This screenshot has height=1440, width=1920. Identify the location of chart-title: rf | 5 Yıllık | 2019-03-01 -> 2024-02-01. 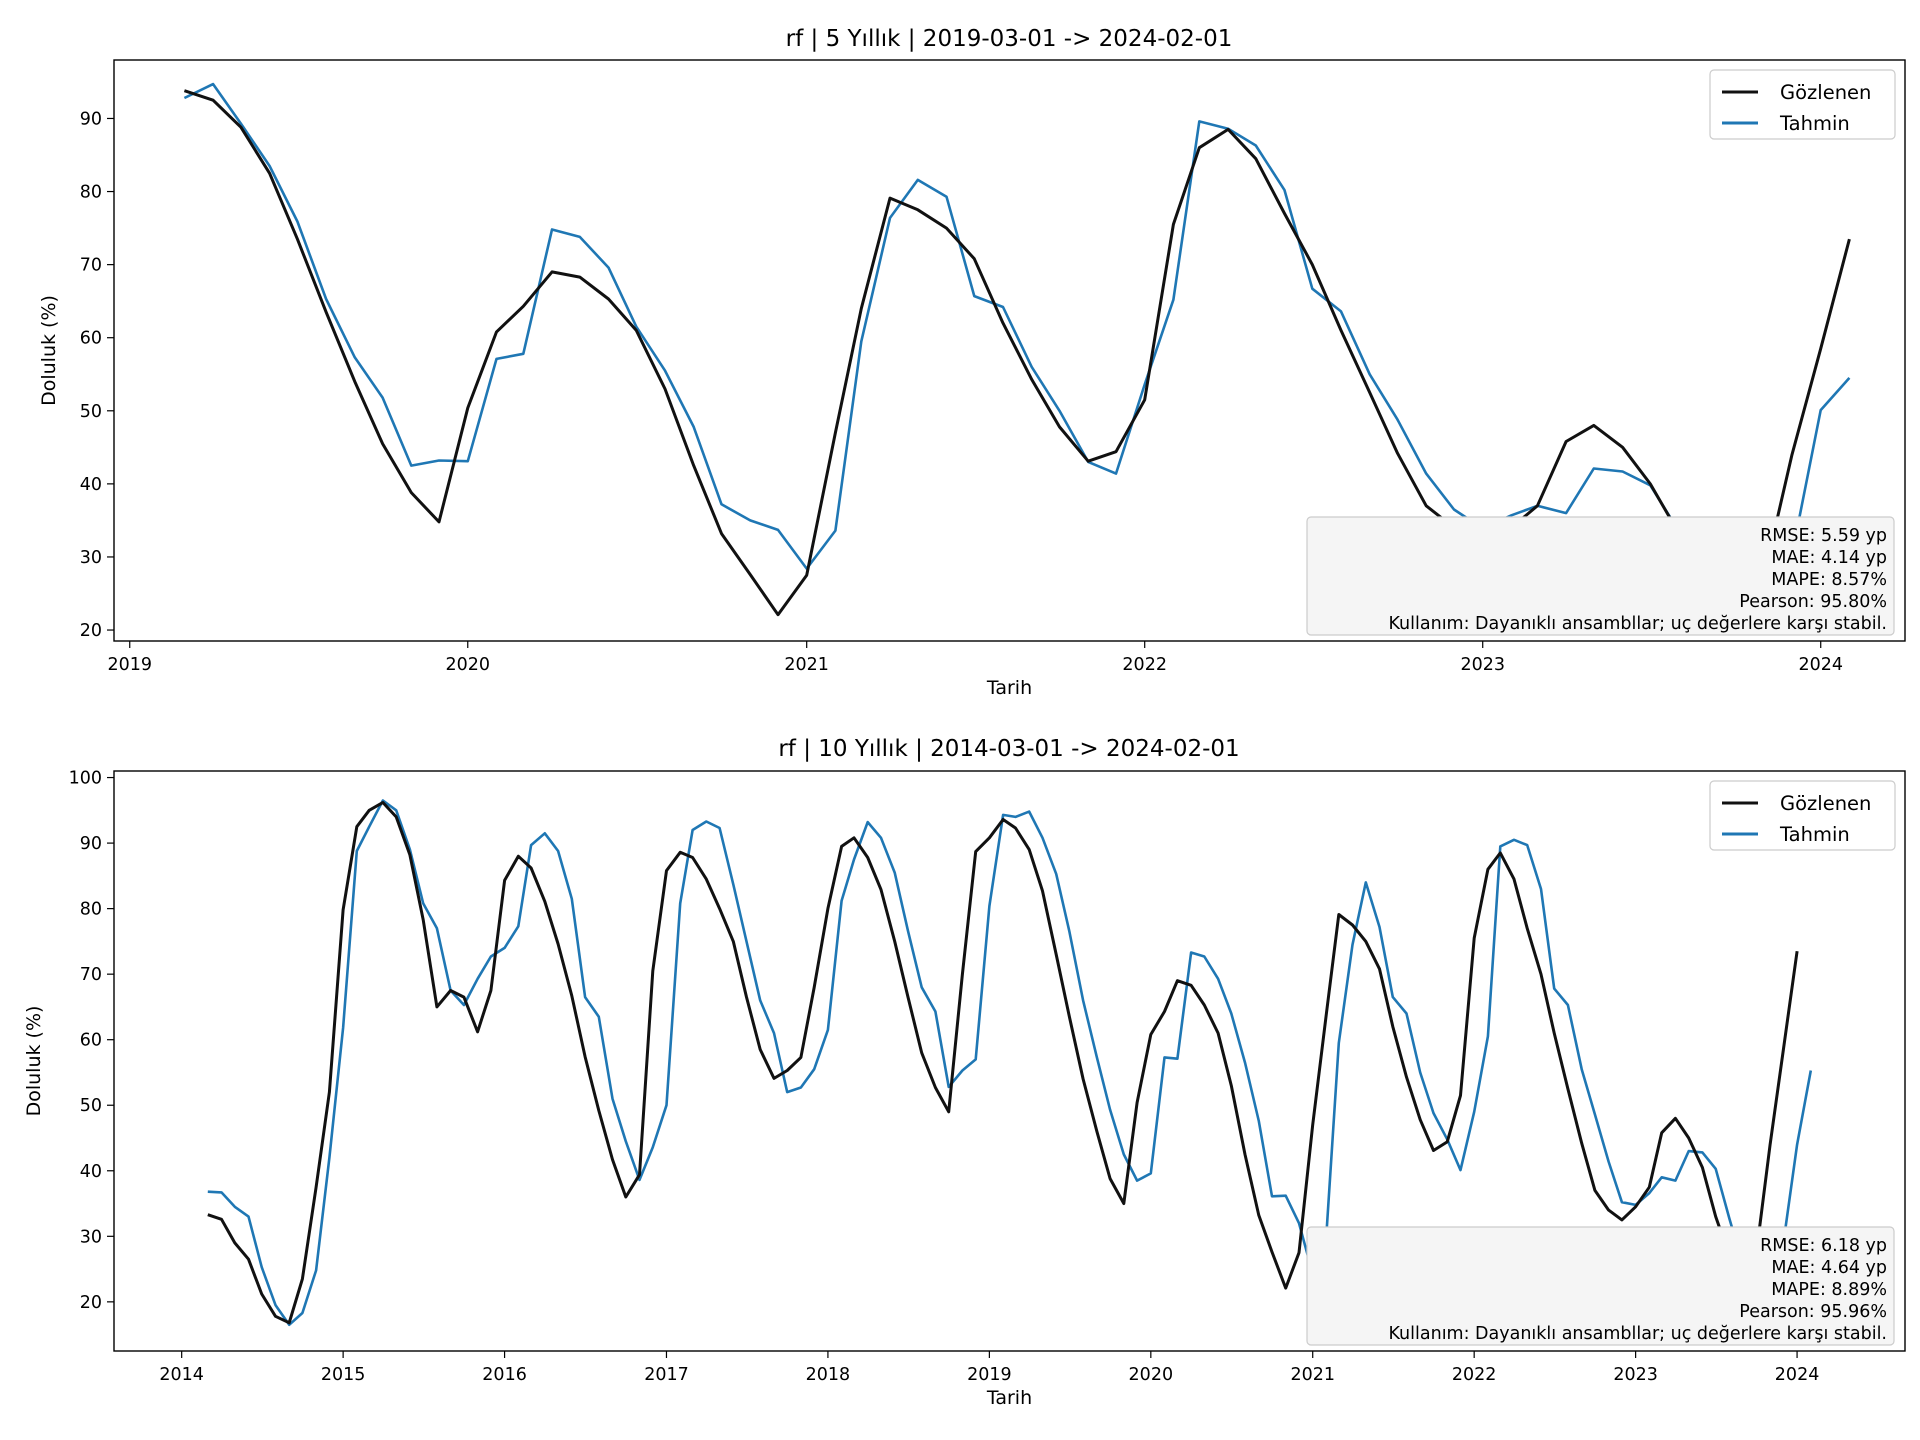
(1009, 39).